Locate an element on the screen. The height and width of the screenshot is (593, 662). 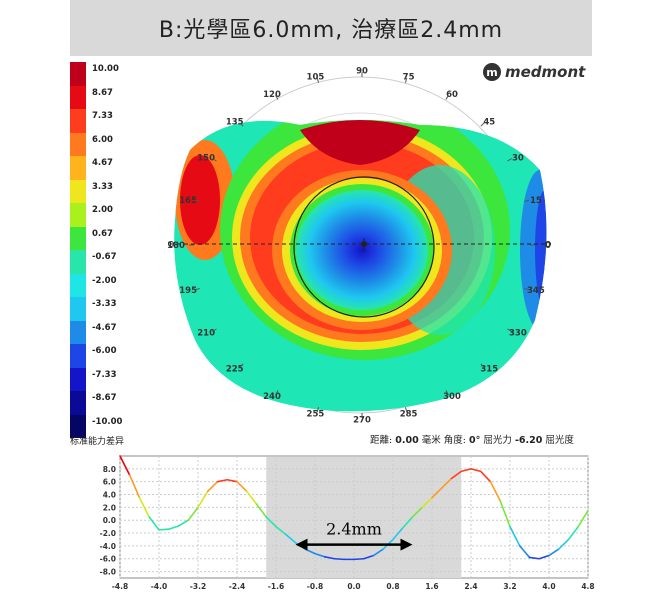
legend-label: -8.67 is located at coordinates (104, 398).